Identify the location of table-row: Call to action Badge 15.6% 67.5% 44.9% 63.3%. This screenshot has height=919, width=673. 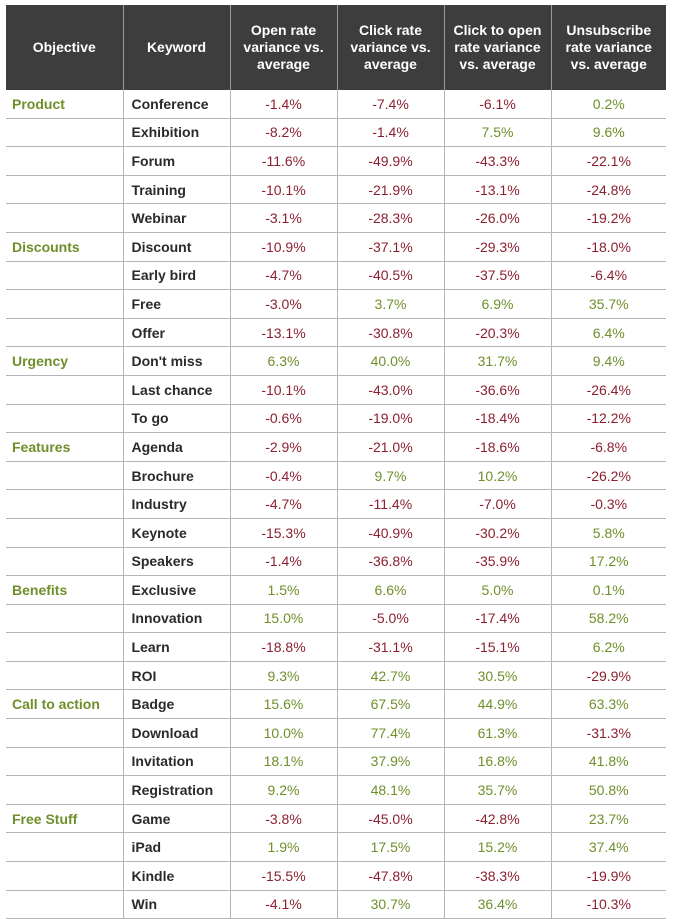
(336, 704).